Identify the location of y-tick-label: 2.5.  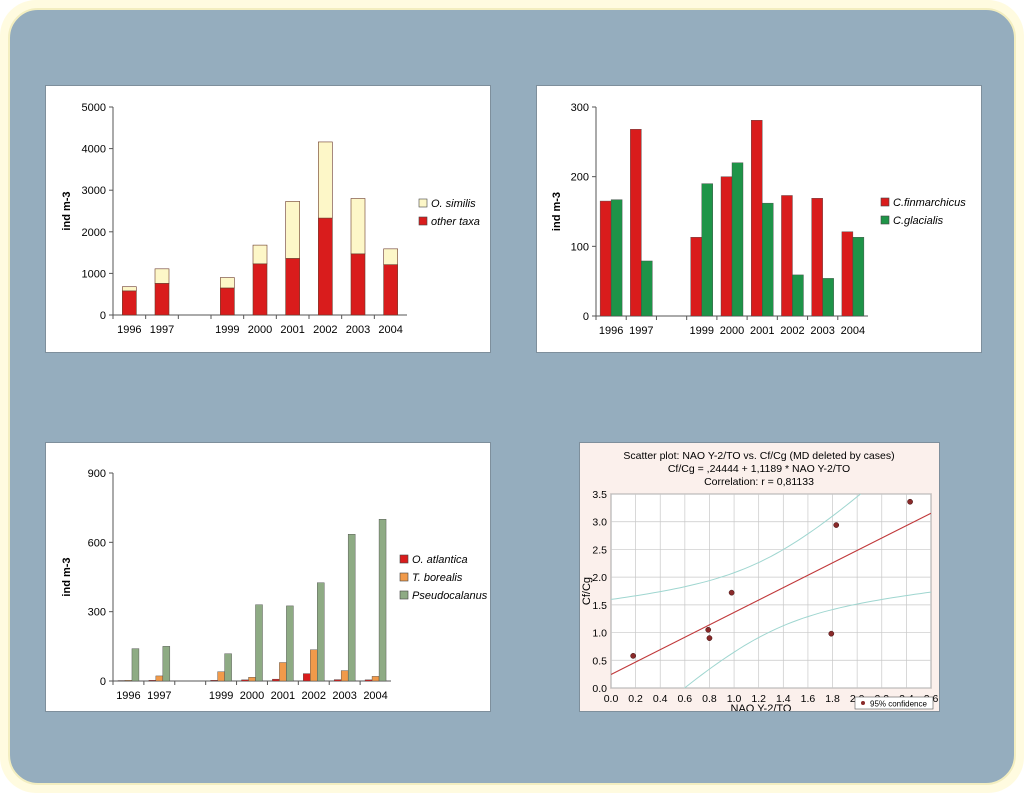
(599, 550).